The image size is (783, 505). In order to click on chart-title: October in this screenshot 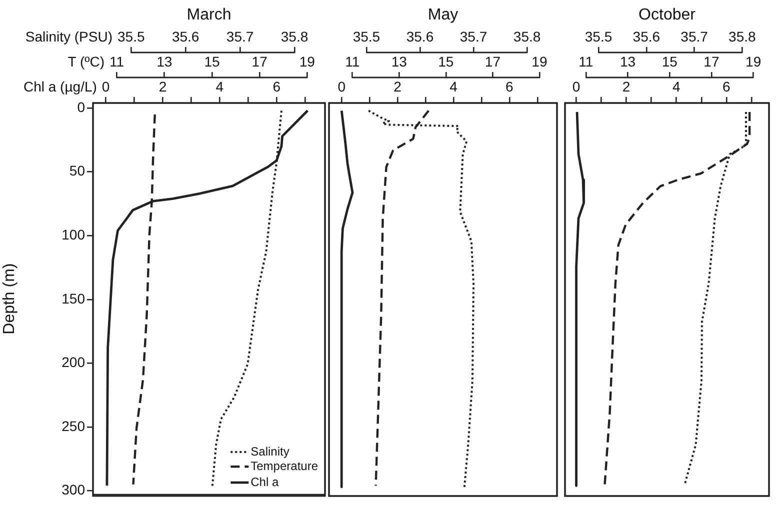, I will do `click(667, 15)`.